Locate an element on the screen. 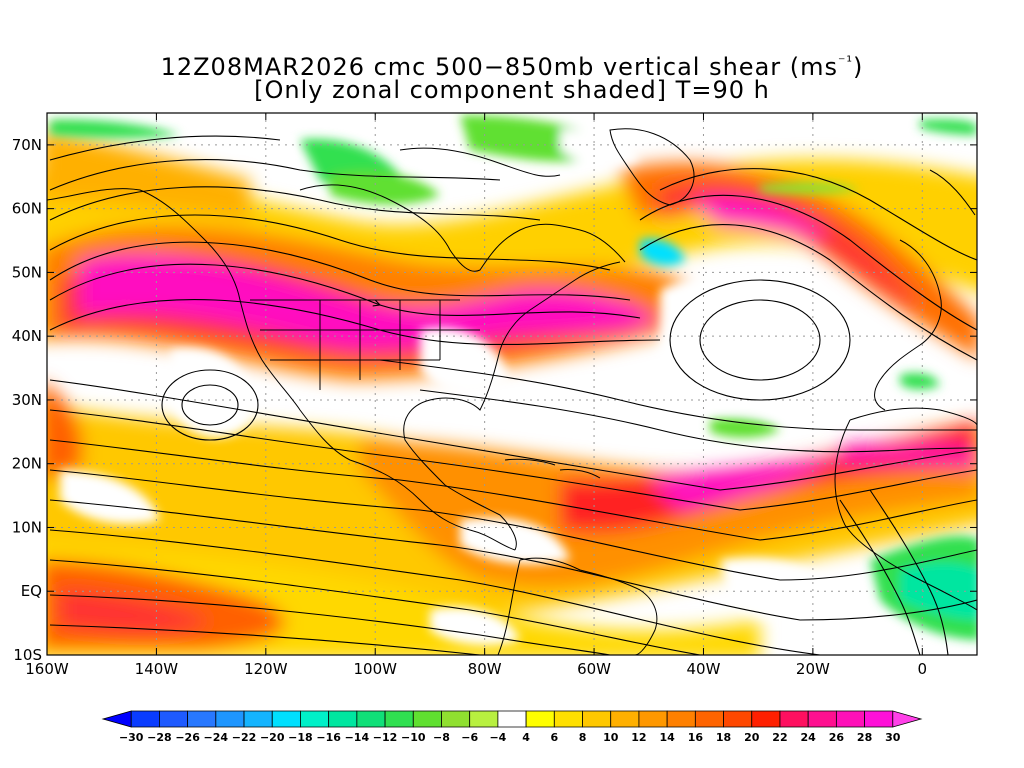  colorbar-label: −6 is located at coordinates (469, 737).